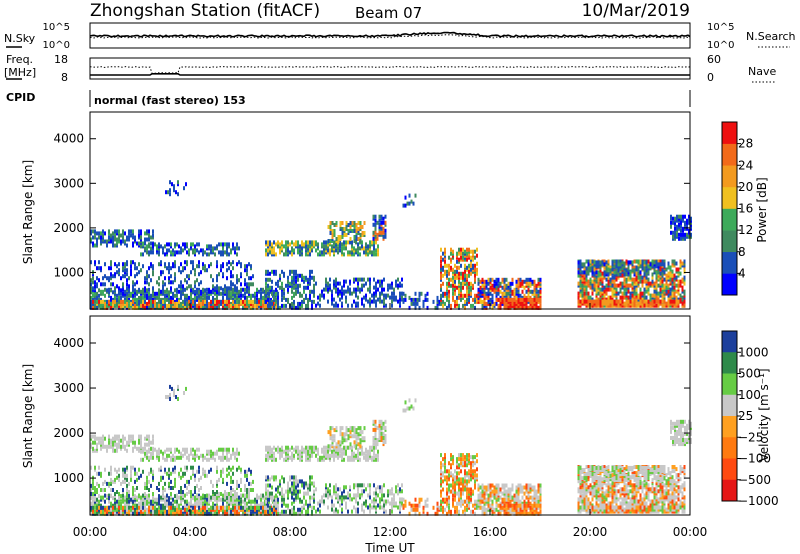 The height and width of the screenshot is (554, 800). What do you see at coordinates (729, 241) in the screenshot?
I see `colorbar-swatch` at bounding box center [729, 241].